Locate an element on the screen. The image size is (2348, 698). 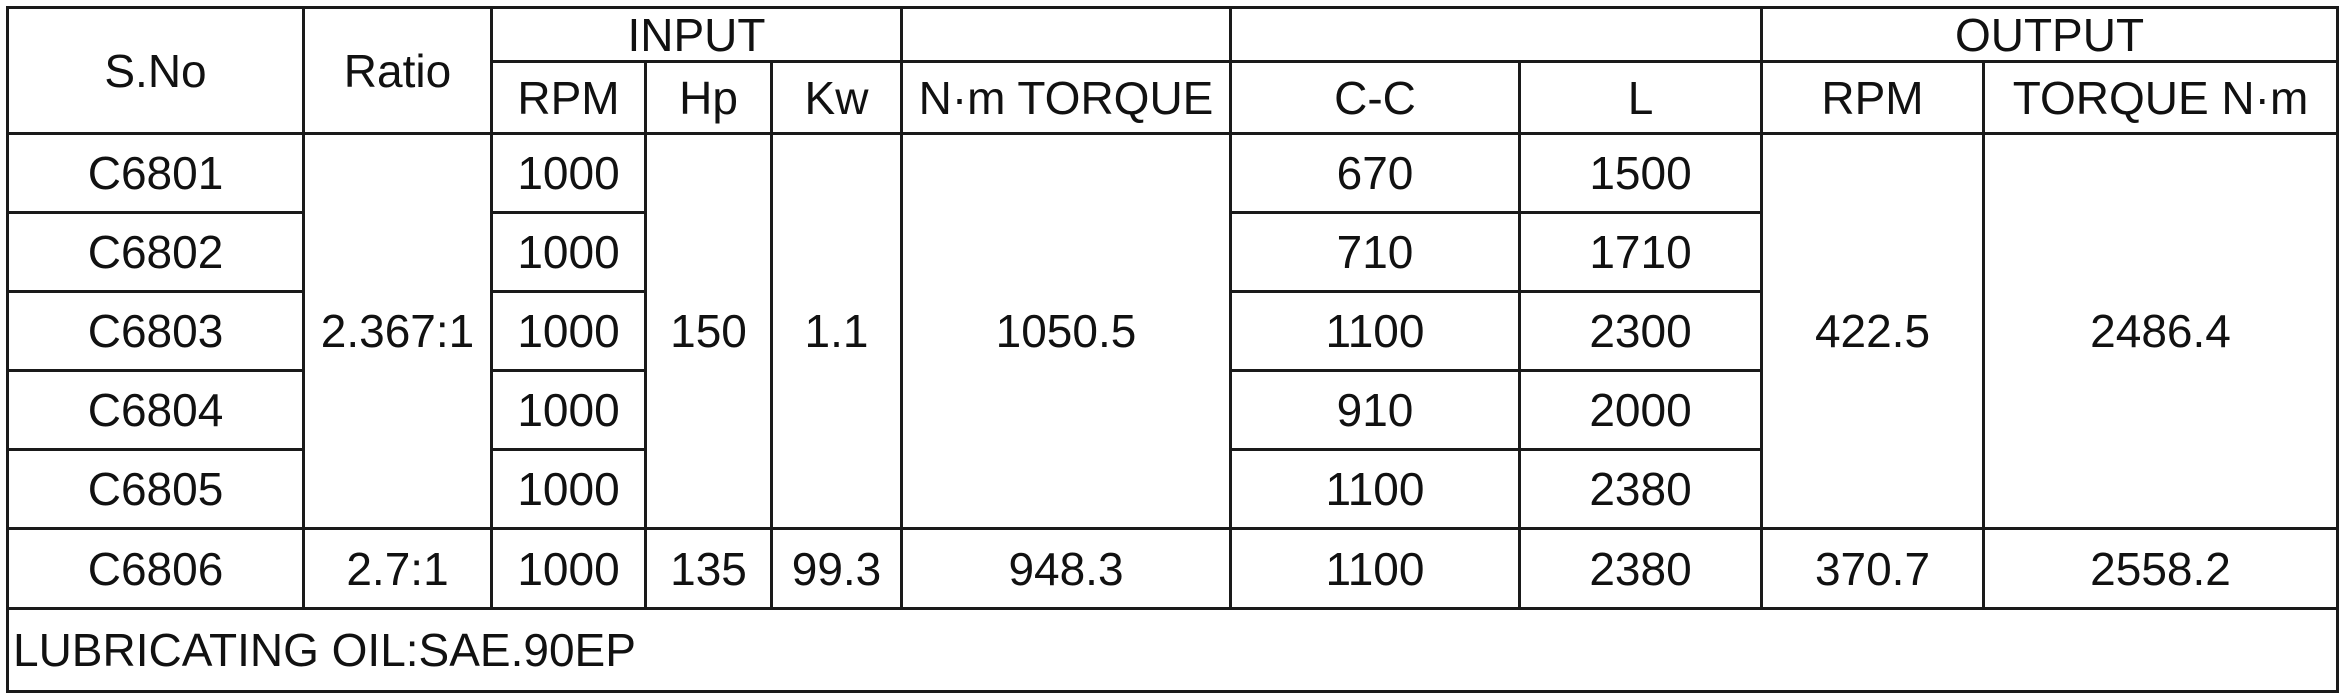
l-cell: 1500 is located at coordinates (1640, 173).